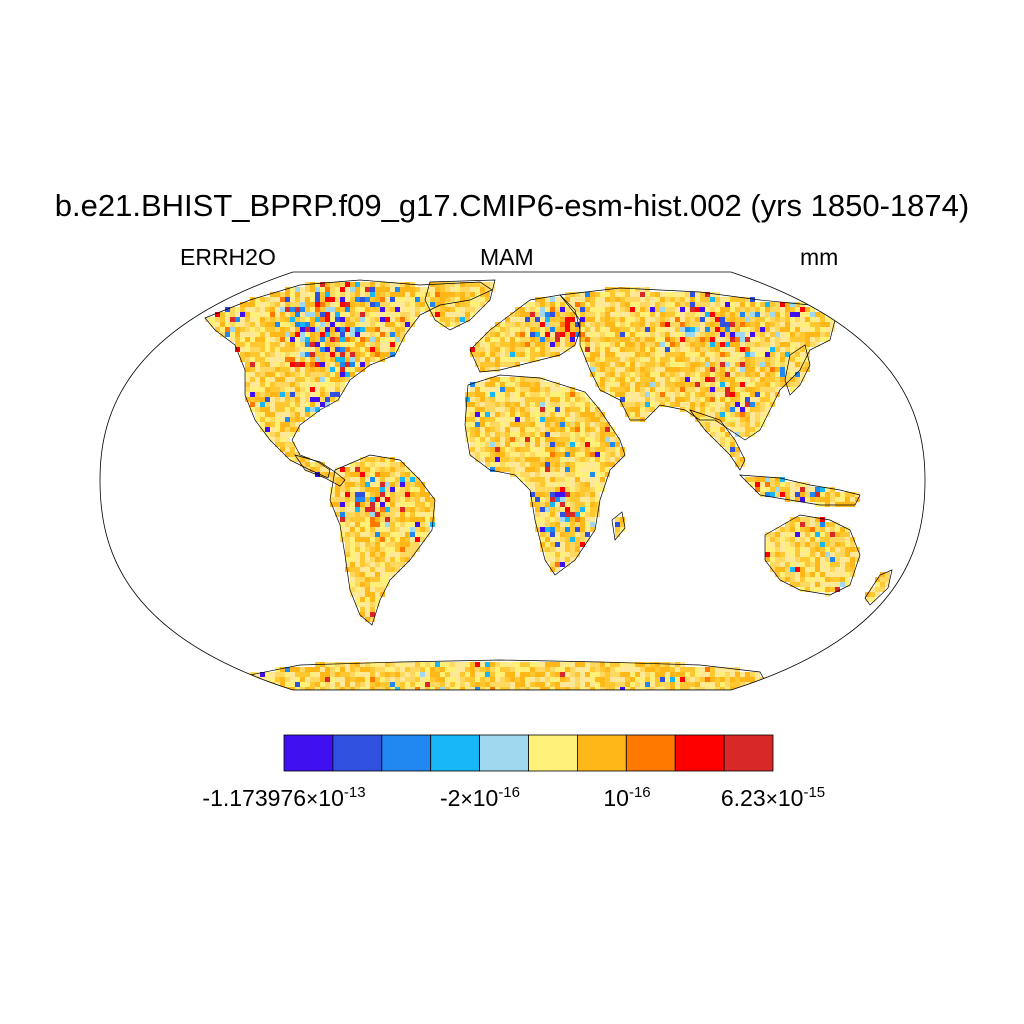  What do you see at coordinates (773, 797) in the screenshot?
I see `colorbar-tick-label: 6.23×10⁻¹⁵` at bounding box center [773, 797].